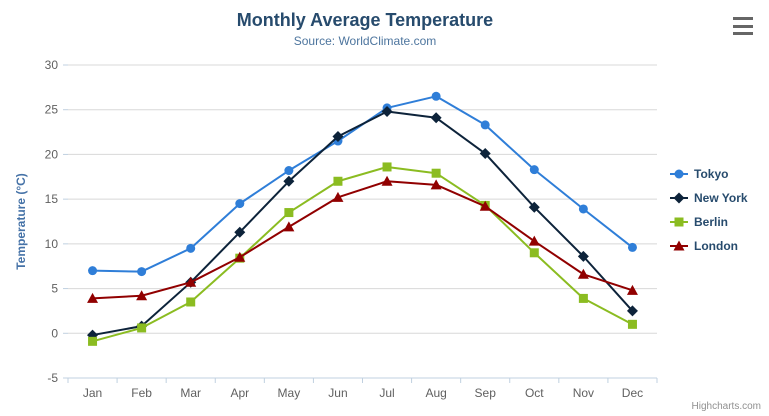 This screenshot has width=769, height=416. What do you see at coordinates (583, 393) in the screenshot?
I see `x-axis-label: Nov` at bounding box center [583, 393].